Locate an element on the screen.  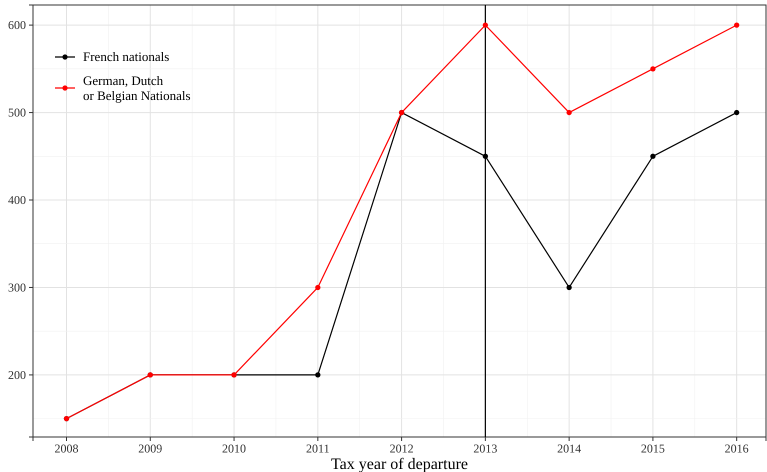
legend-label: French nationals is located at coordinates (126, 56).